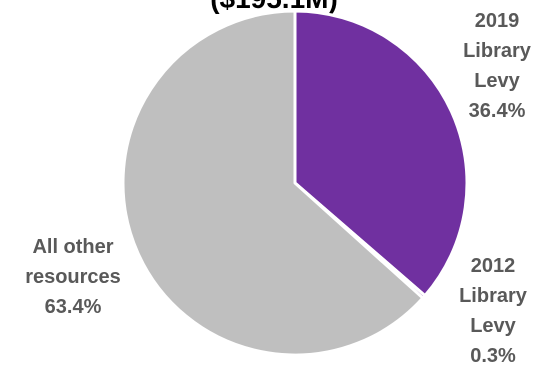 The height and width of the screenshot is (371, 548). What do you see at coordinates (73, 247) in the screenshot?
I see `label-line: All other` at bounding box center [73, 247].